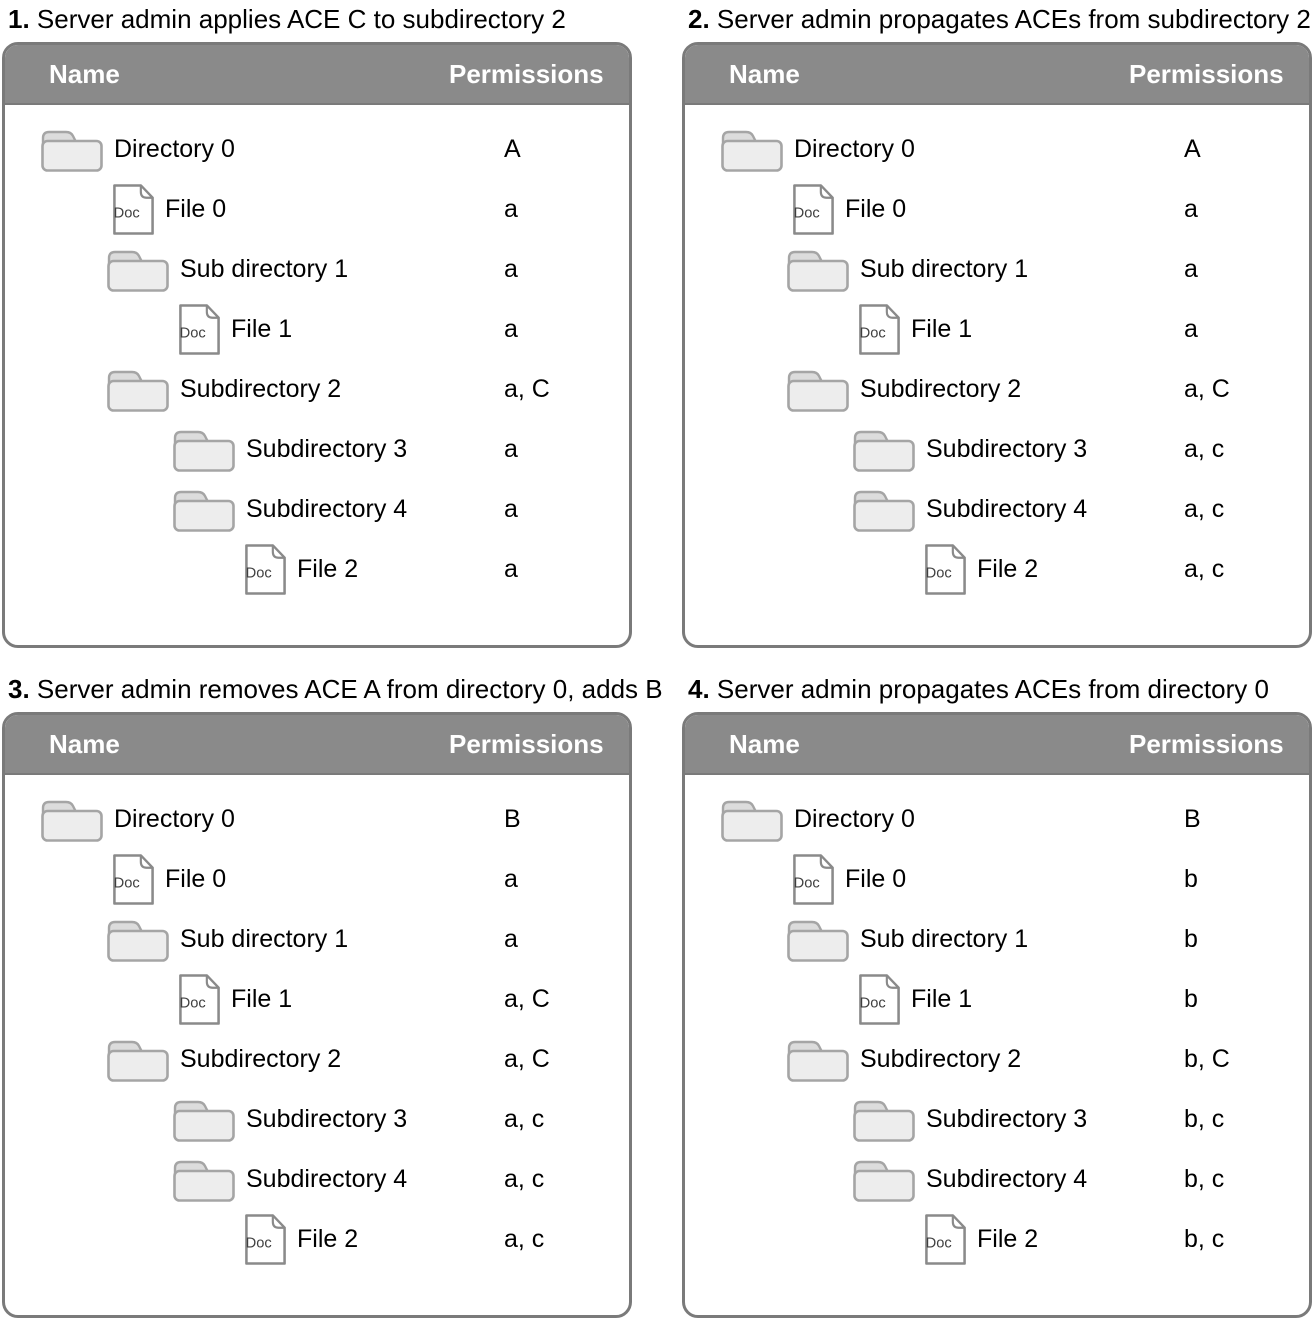 Image resolution: width=1313 pixels, height=1319 pixels. Describe the element at coordinates (327, 1118) in the screenshot. I see `row-label: Subdirectory 3` at that location.